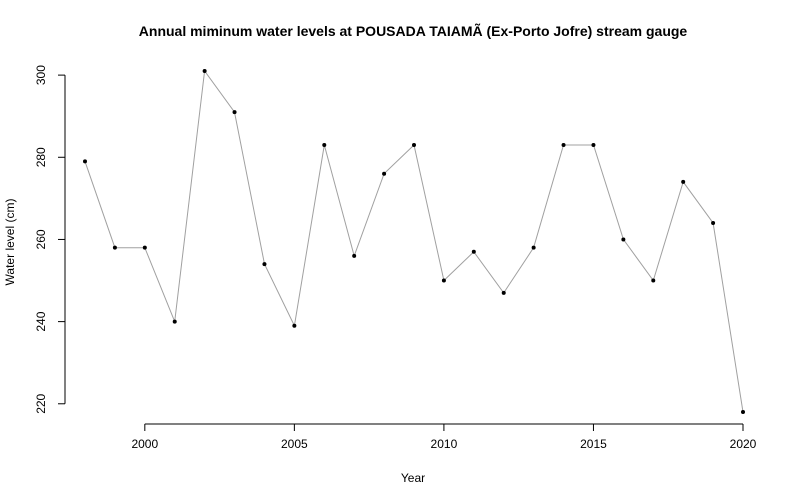  What do you see at coordinates (10, 242) in the screenshot?
I see `y-axis-label: Water level (cm)` at bounding box center [10, 242].